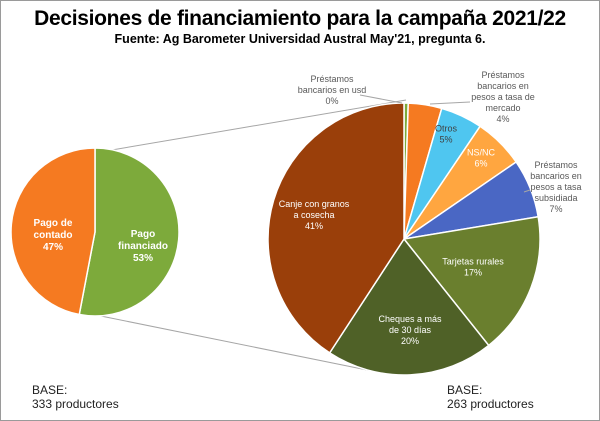 The image size is (600, 421). Describe the element at coordinates (465, 390) in the screenshot. I see `base-right-label: BASE:` at that location.